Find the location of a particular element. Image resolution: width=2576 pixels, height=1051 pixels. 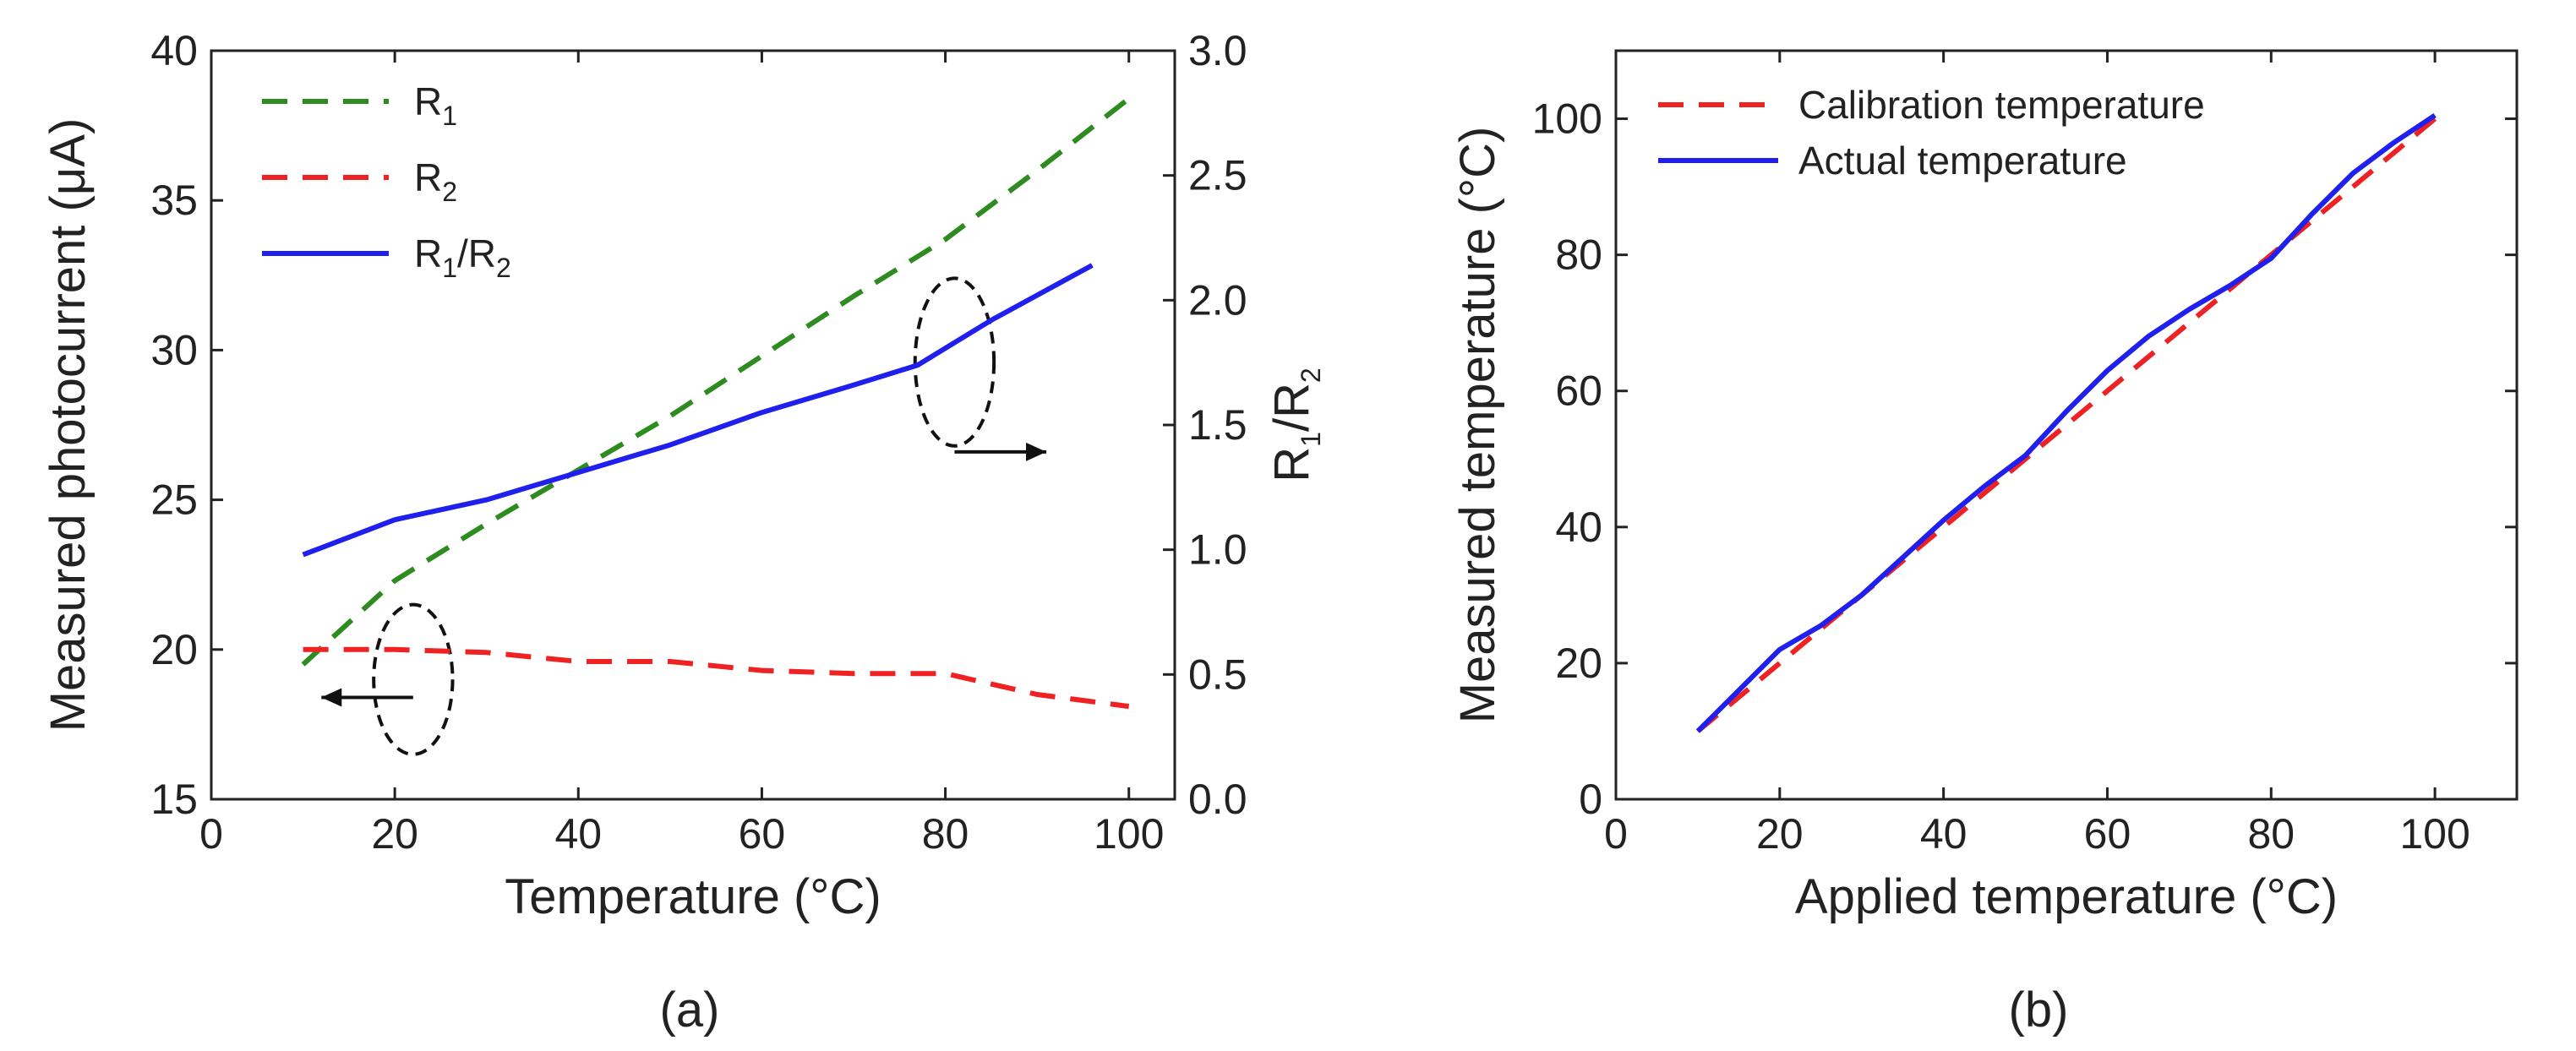

chart-b-legend-label: Calibration temperature is located at coordinates (2001, 105).